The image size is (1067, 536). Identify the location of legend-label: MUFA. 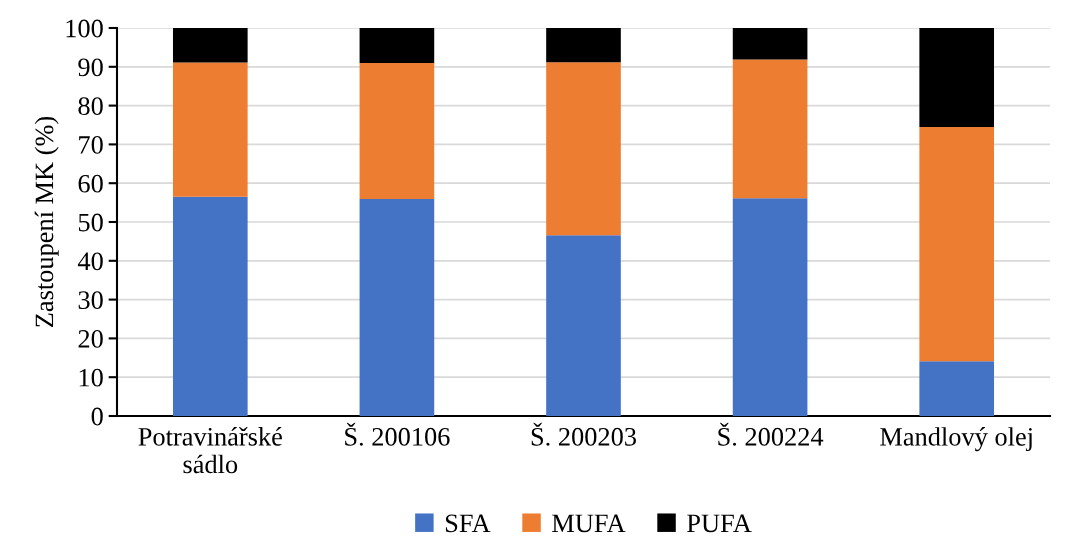
(589, 523).